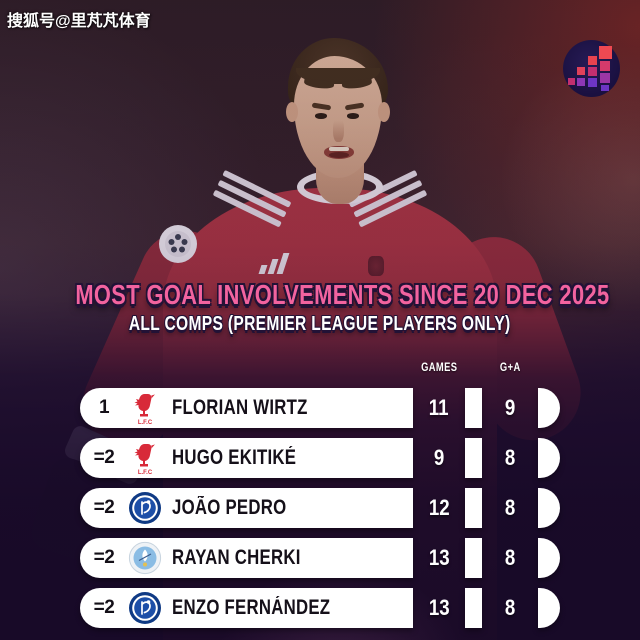  What do you see at coordinates (439, 457) in the screenshot?
I see `games-cell: 9` at bounding box center [439, 457].